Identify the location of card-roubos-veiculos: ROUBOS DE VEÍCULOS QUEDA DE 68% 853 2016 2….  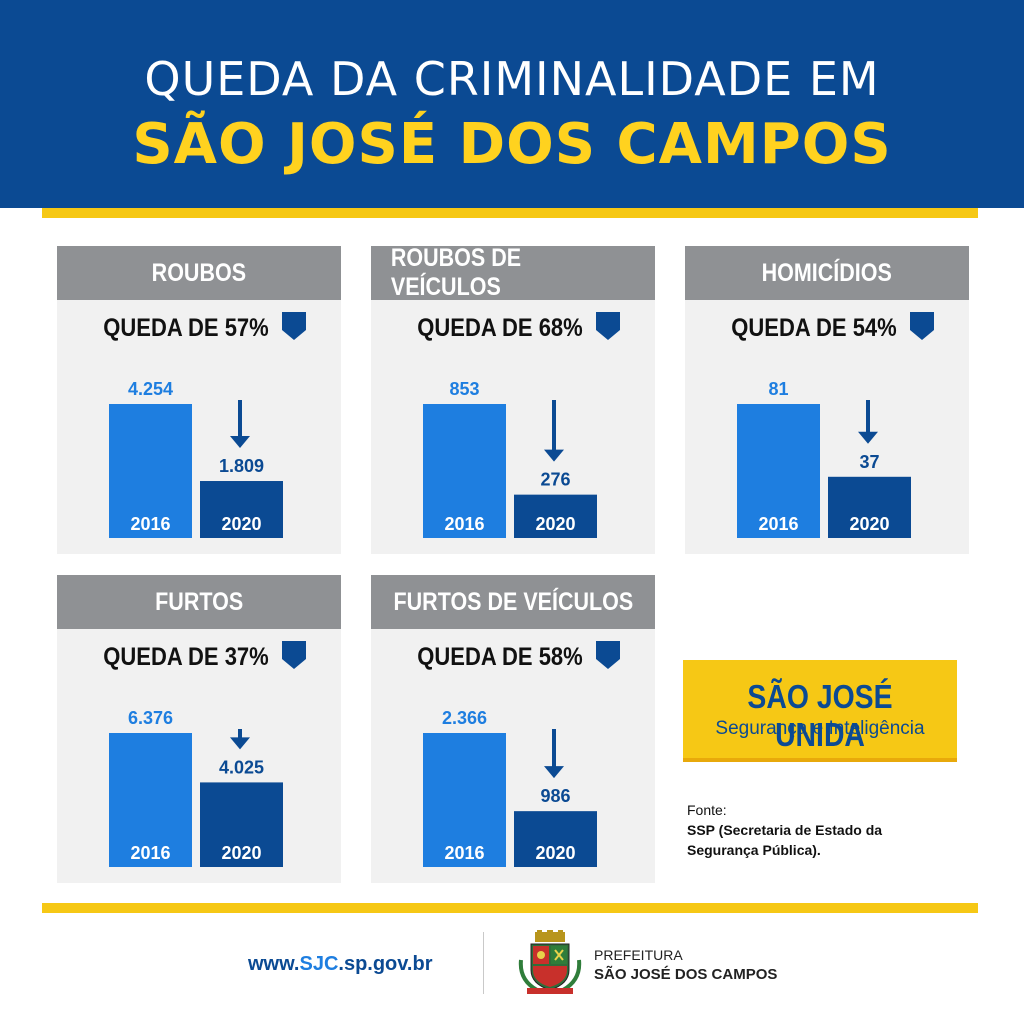
(513, 399).